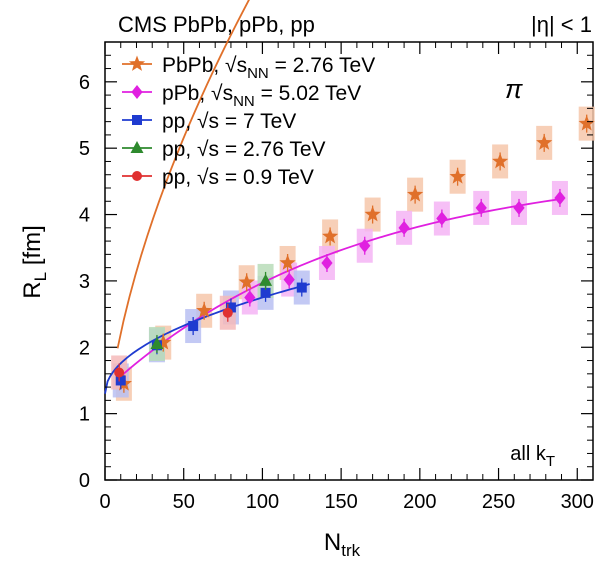 This screenshot has width=603, height=562. Describe the element at coordinates (498, 502) in the screenshot. I see `x-tick-label: 250` at that location.